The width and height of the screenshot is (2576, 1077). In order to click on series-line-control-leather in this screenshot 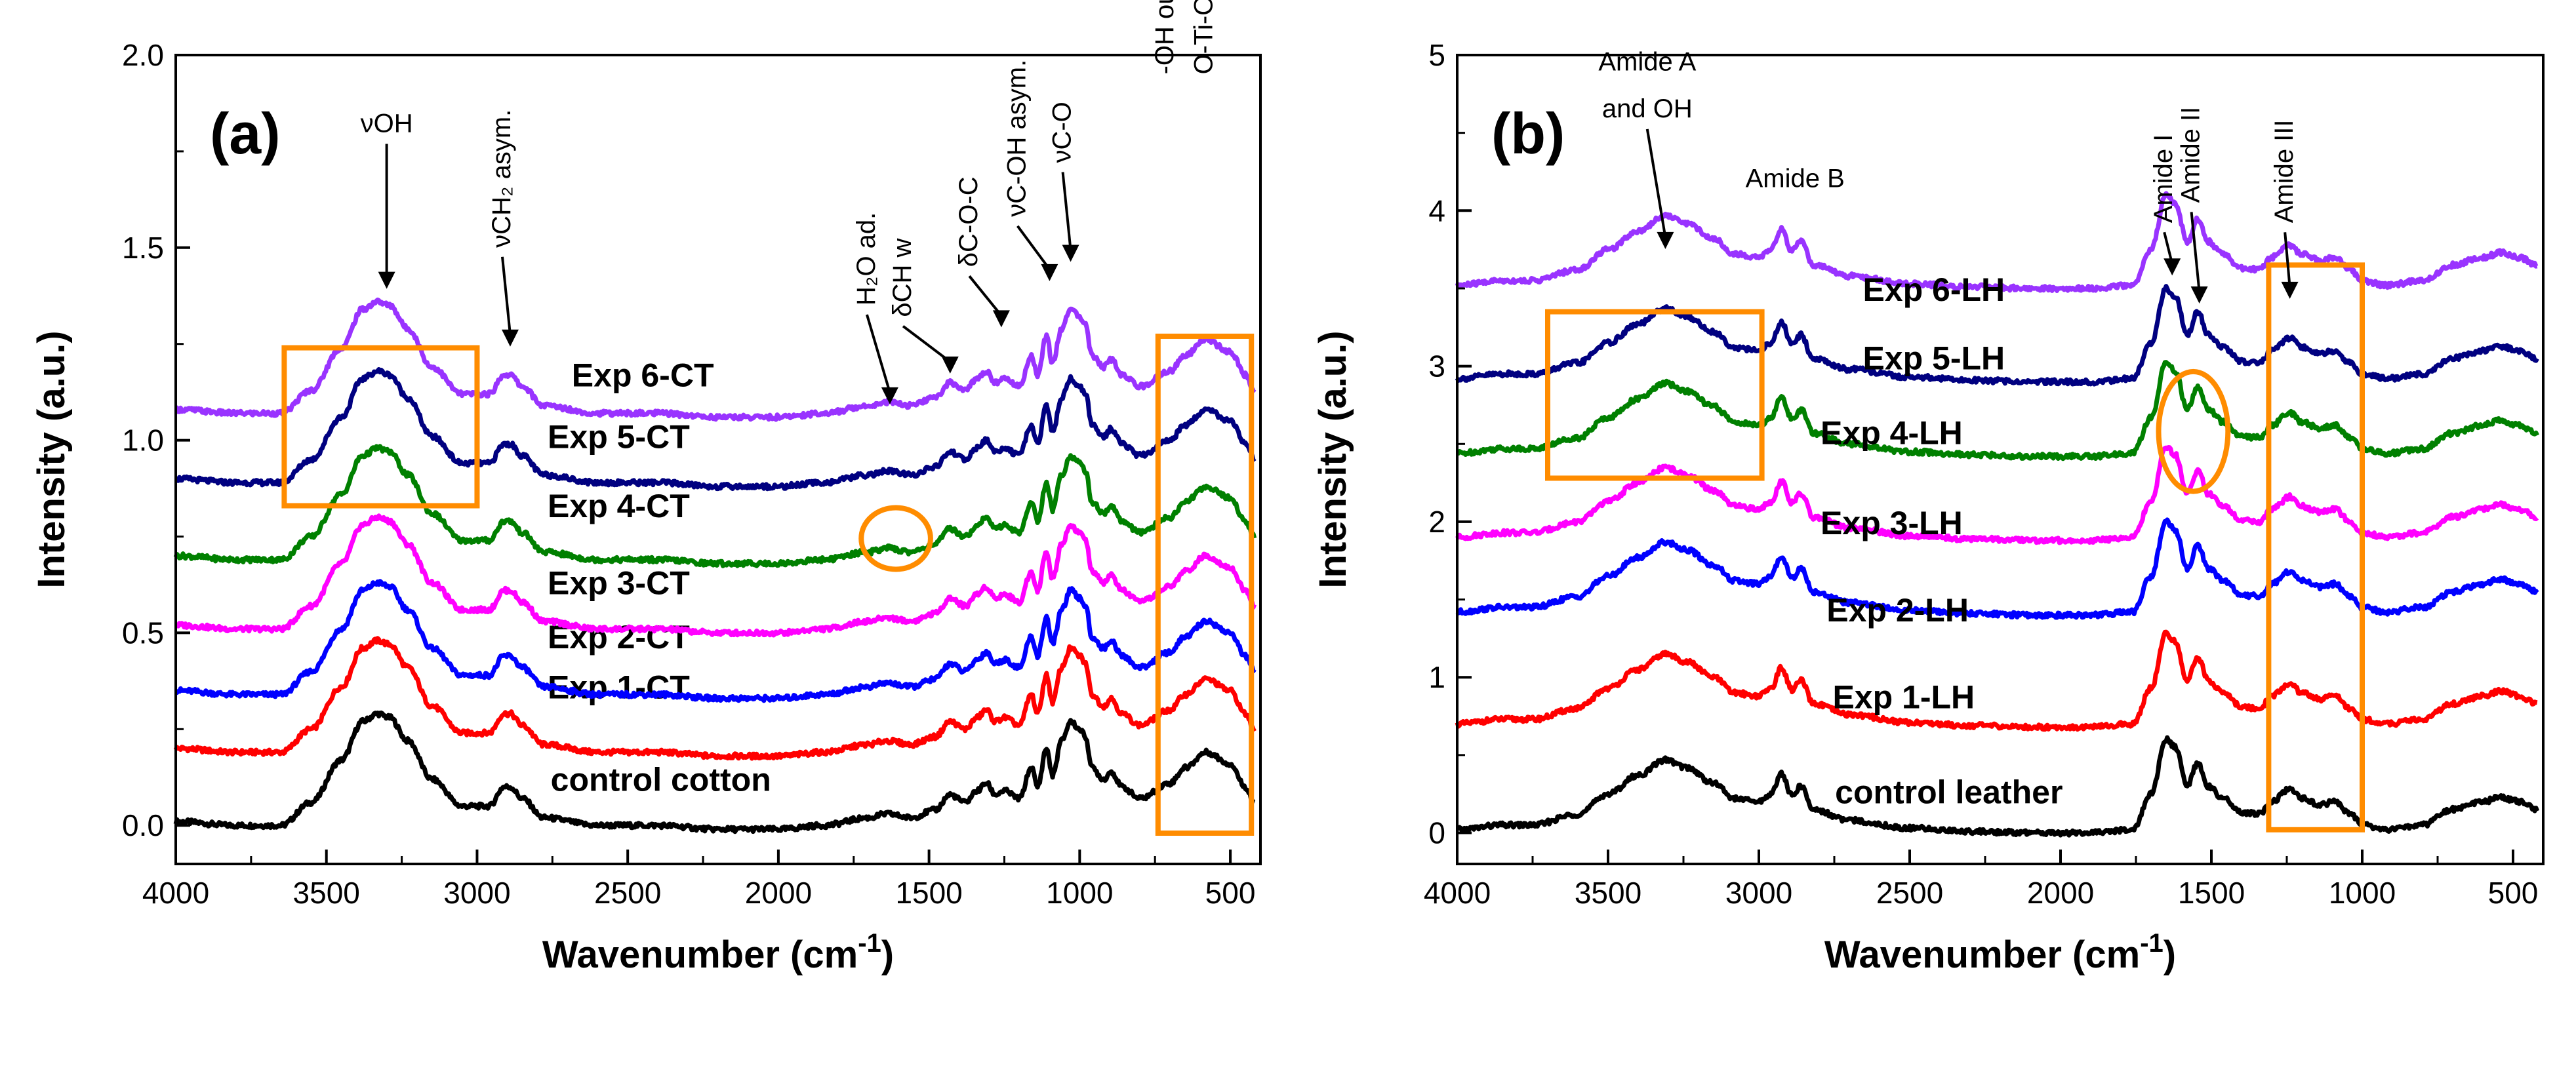, I will do `click(1998, 786)`.